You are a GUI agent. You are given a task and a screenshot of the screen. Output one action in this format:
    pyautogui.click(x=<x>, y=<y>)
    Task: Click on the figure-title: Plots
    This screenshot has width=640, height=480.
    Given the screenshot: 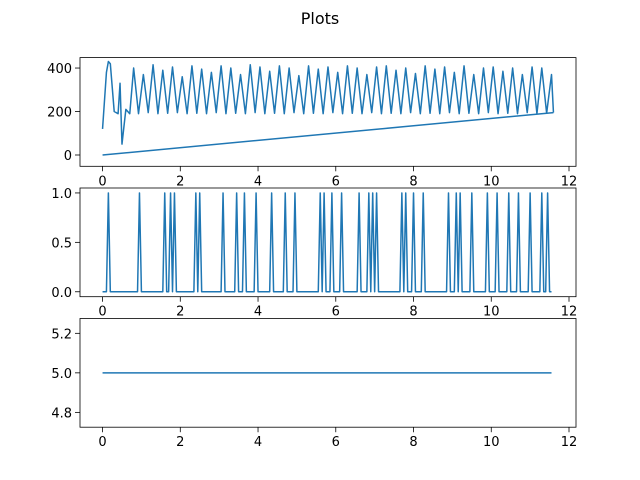 What is the action you would take?
    pyautogui.click(x=320, y=18)
    